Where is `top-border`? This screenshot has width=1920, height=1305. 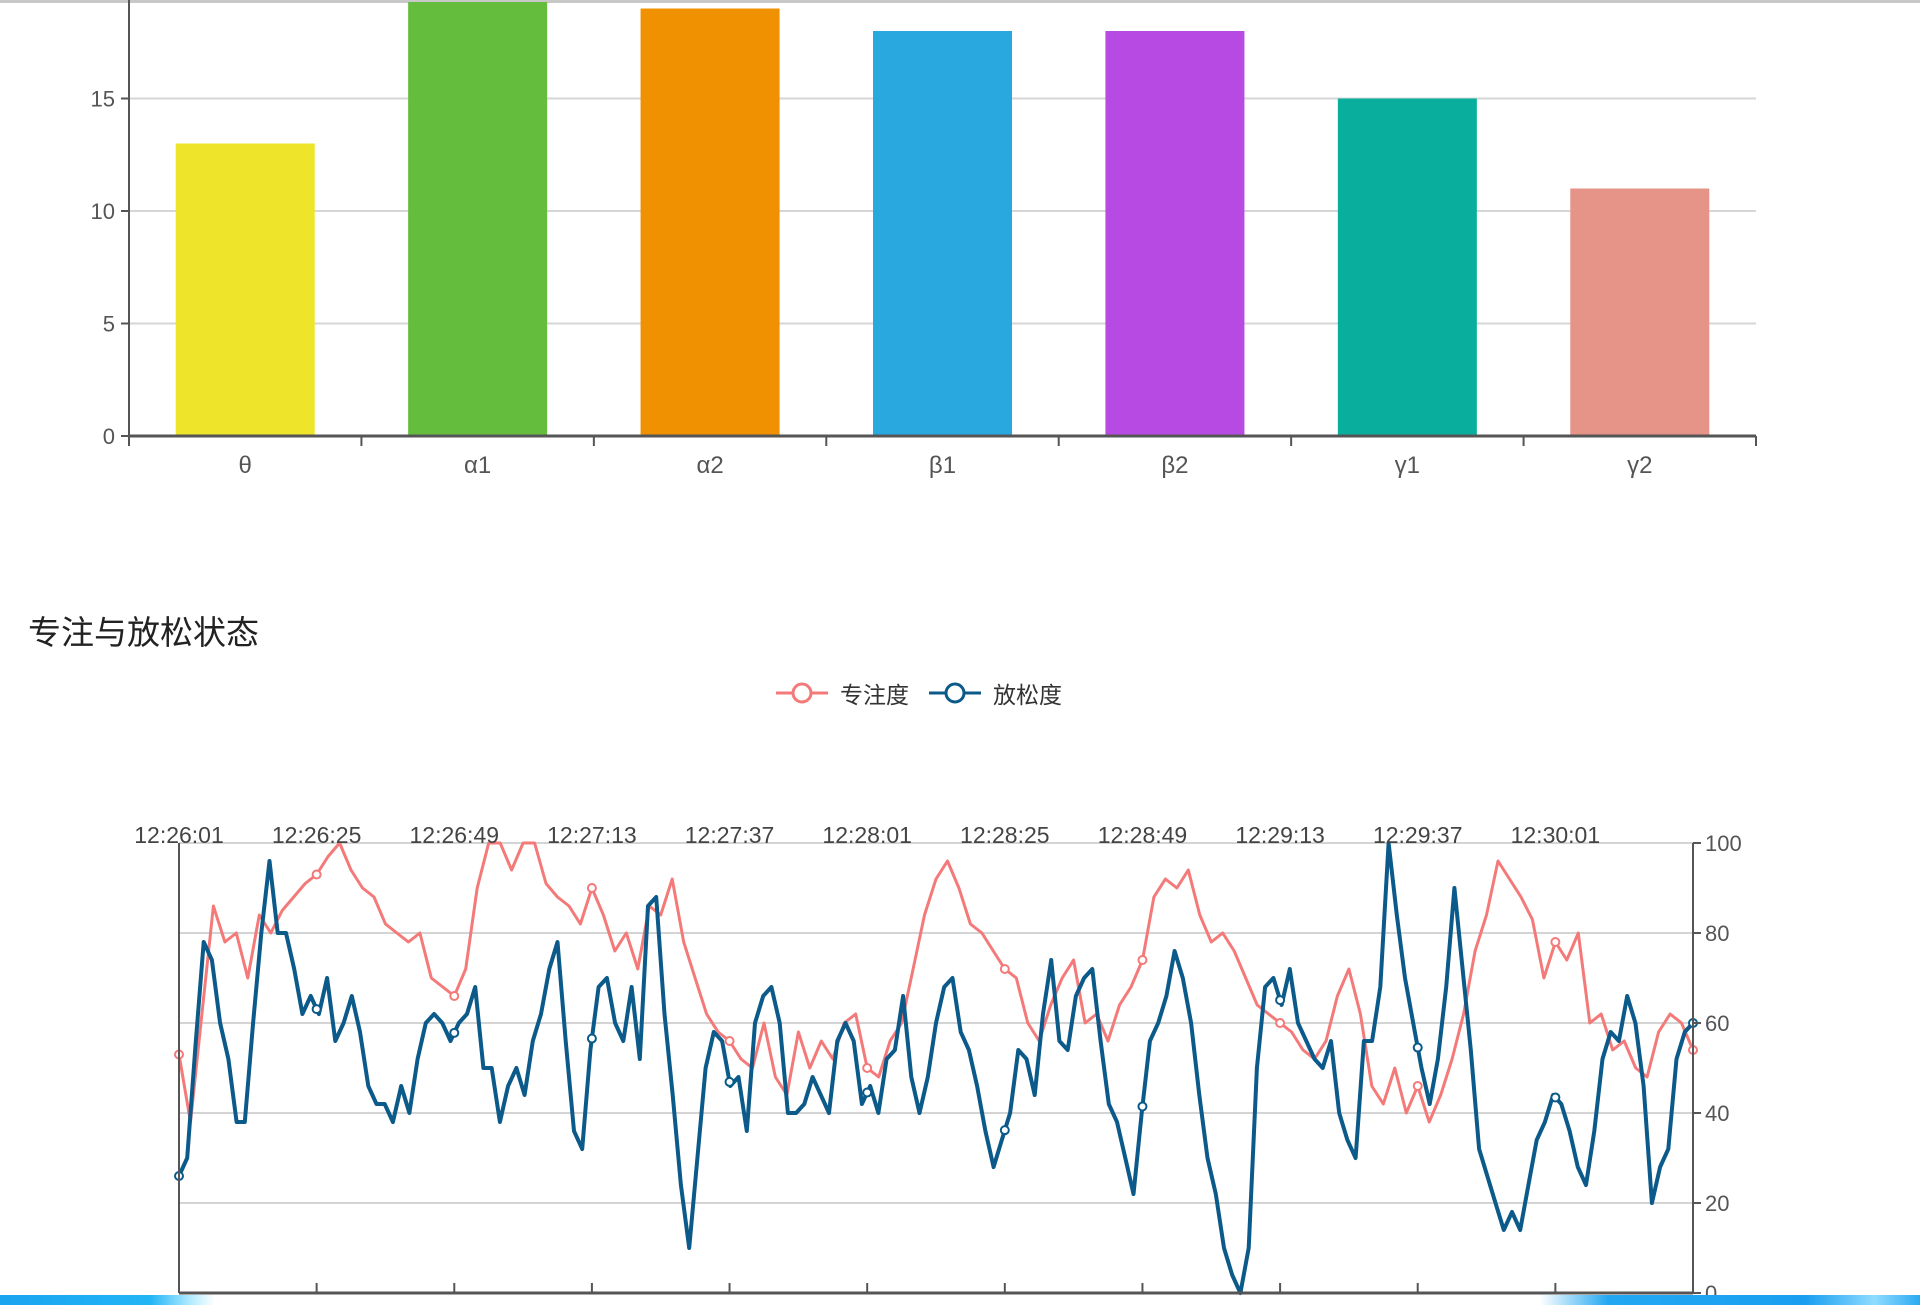
top-border is located at coordinates (960, 1).